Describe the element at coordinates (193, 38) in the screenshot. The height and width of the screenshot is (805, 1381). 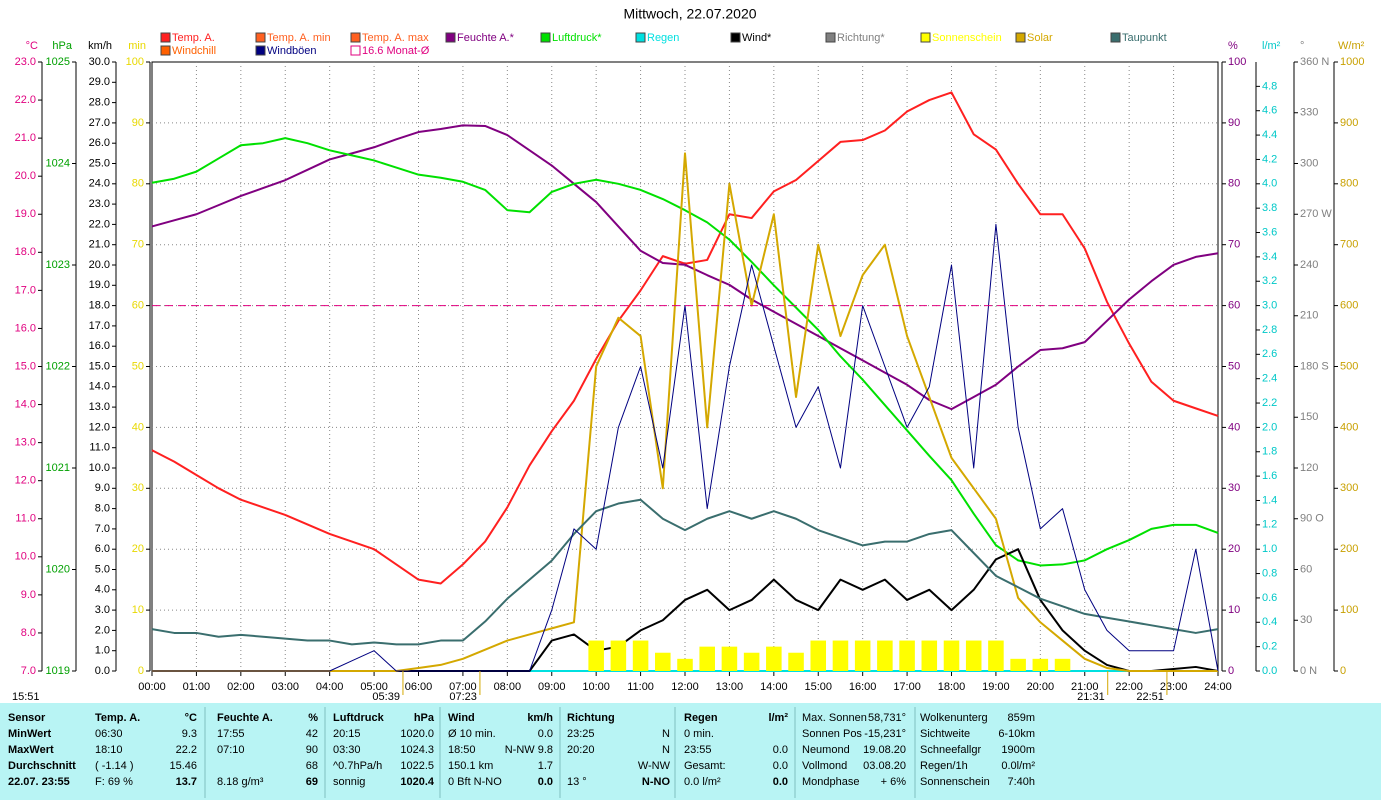
I see `legend-label: Temp. A.` at that location.